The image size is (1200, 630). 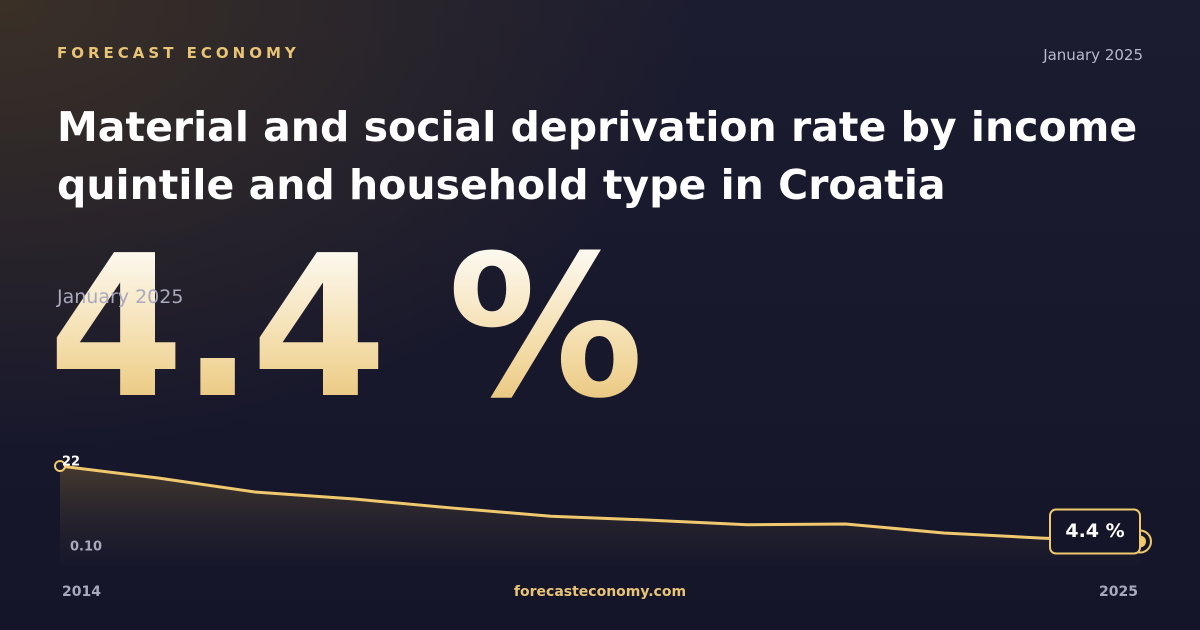 I want to click on y-tick-label: 0.10, so click(x=86, y=547).